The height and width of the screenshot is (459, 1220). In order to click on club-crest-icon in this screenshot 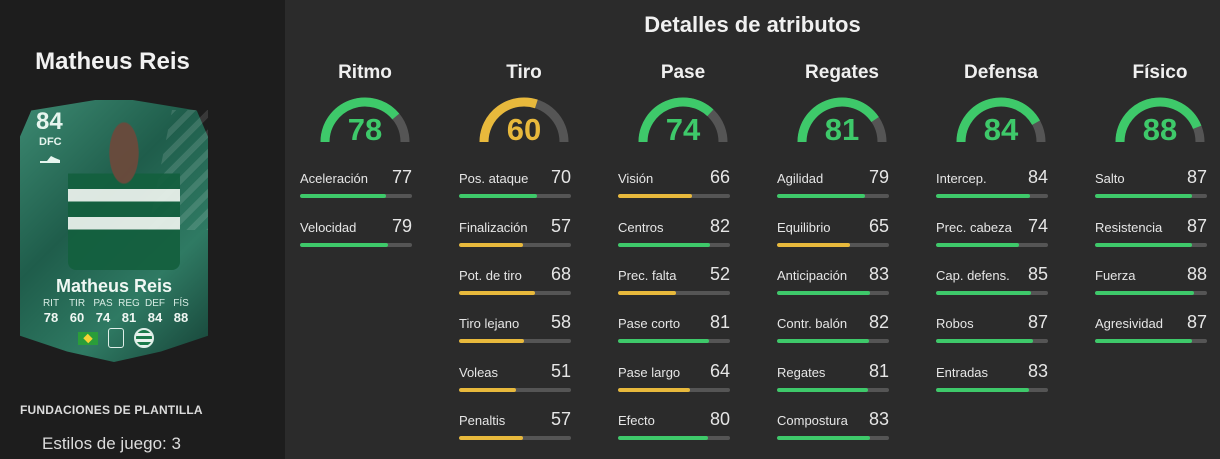, I will do `click(144, 338)`.